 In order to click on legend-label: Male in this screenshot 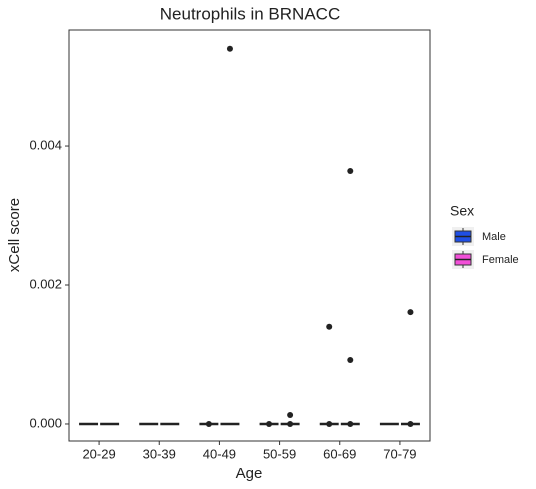, I will do `click(494, 237)`.